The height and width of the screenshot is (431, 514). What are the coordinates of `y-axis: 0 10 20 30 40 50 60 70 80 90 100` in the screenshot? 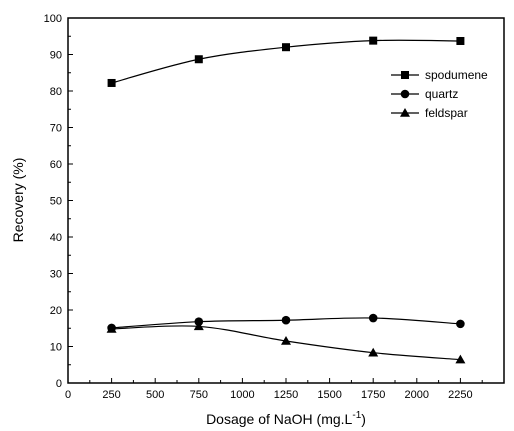 It's located at (58, 201).